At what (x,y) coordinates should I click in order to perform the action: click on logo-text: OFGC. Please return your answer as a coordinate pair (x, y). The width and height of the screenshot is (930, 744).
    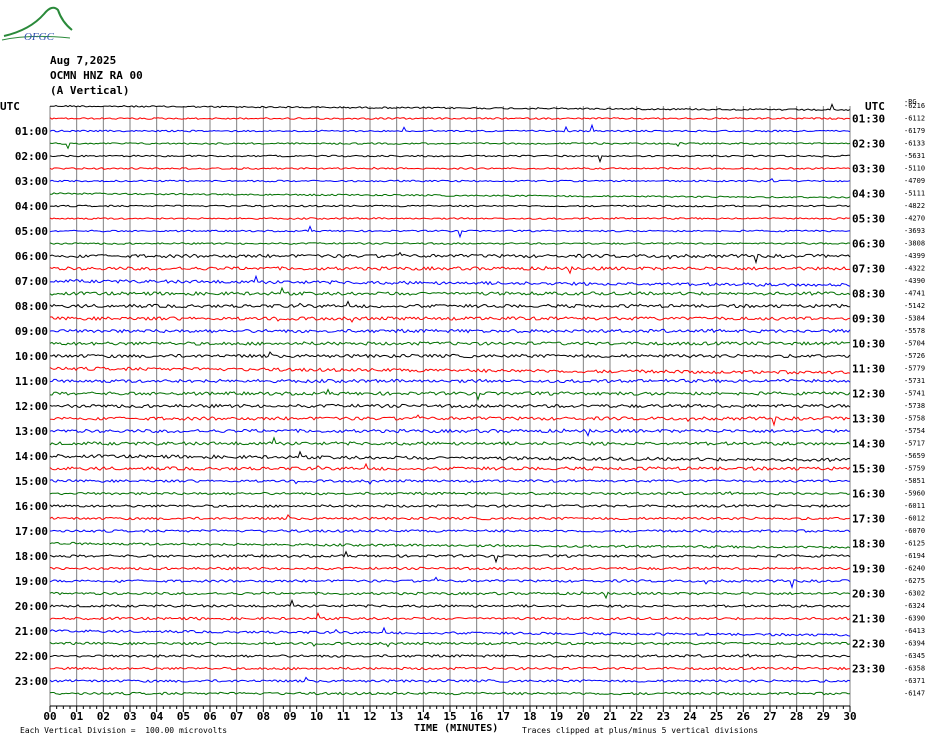
    Looking at the image, I should click on (39, 37).